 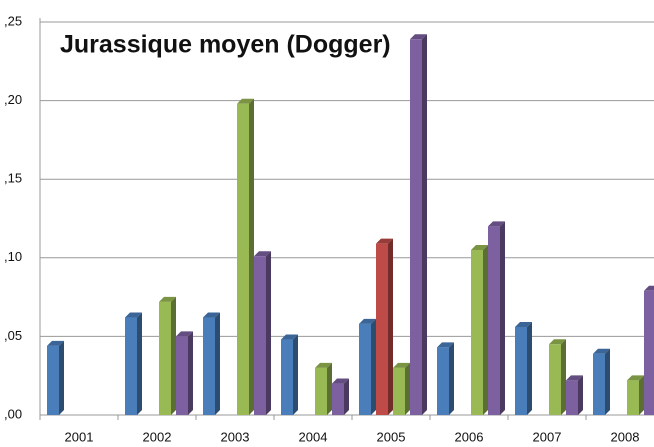 I want to click on x-tick-label: 2002, so click(x=157, y=436).